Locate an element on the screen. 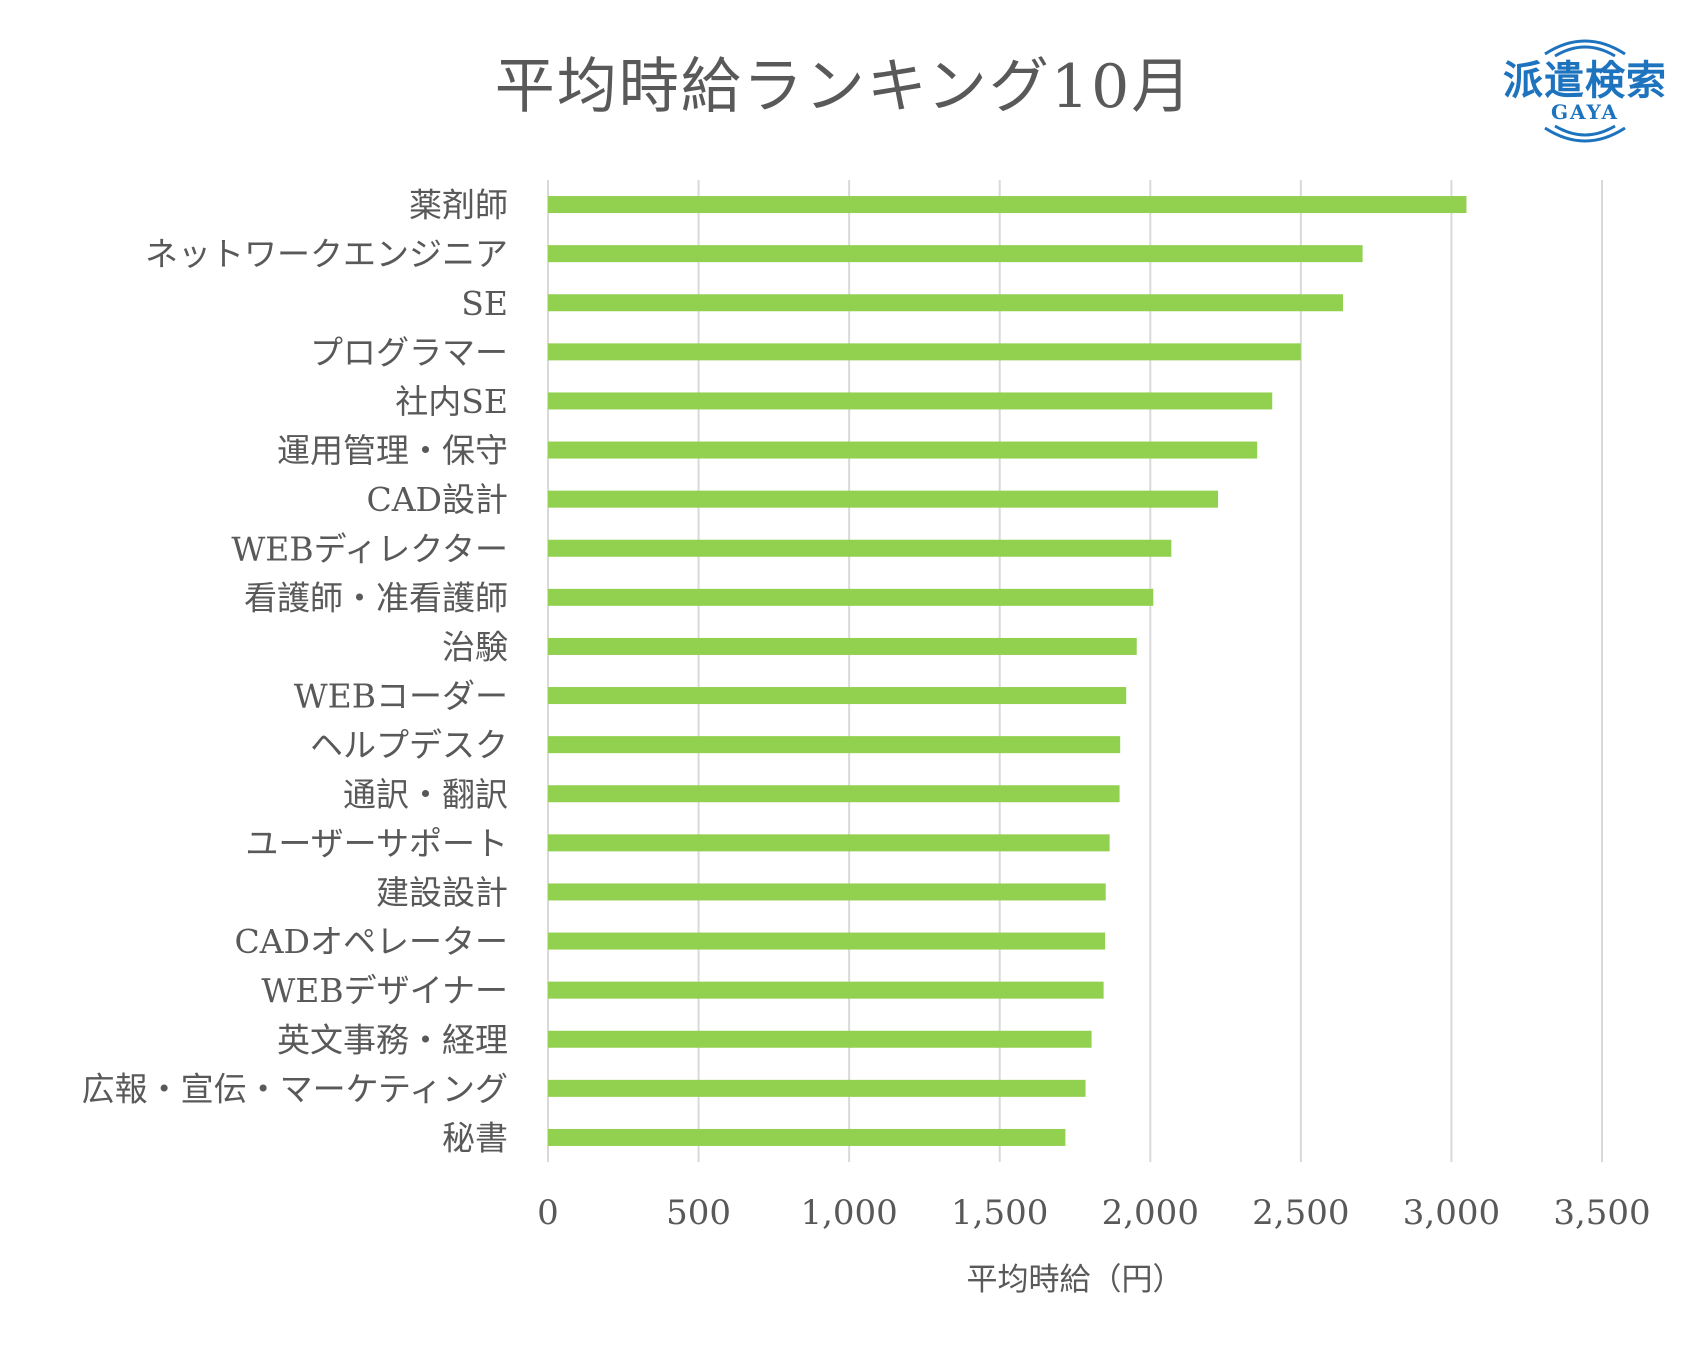 This screenshot has height=1350, width=1688. x-tick-label: 3,000 is located at coordinates (1451, 1213).